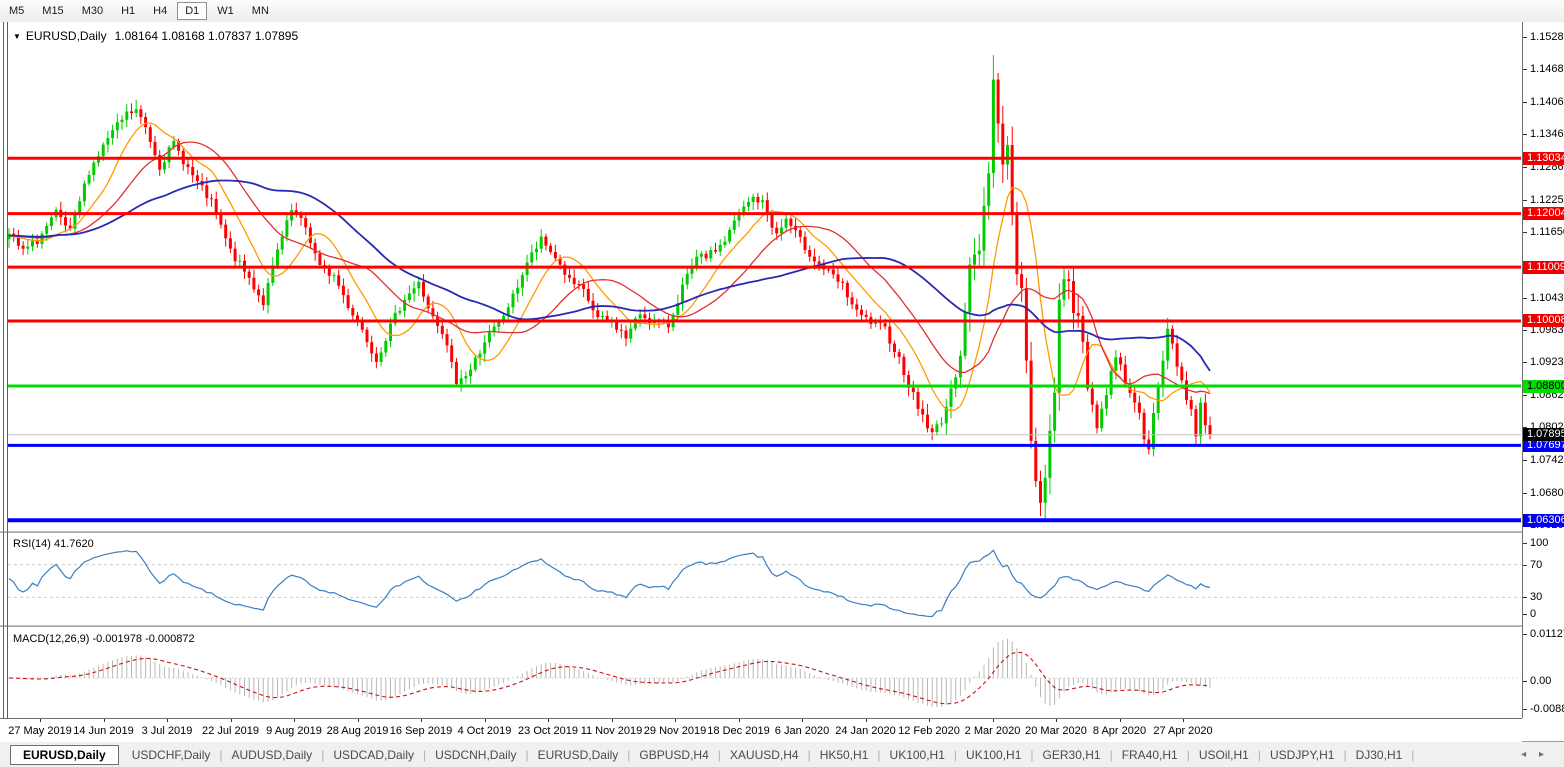 The height and width of the screenshot is (767, 1564). Describe the element at coordinates (1547, 633) in the screenshot. I see `macd-tick-label: 0.011277` at that location.